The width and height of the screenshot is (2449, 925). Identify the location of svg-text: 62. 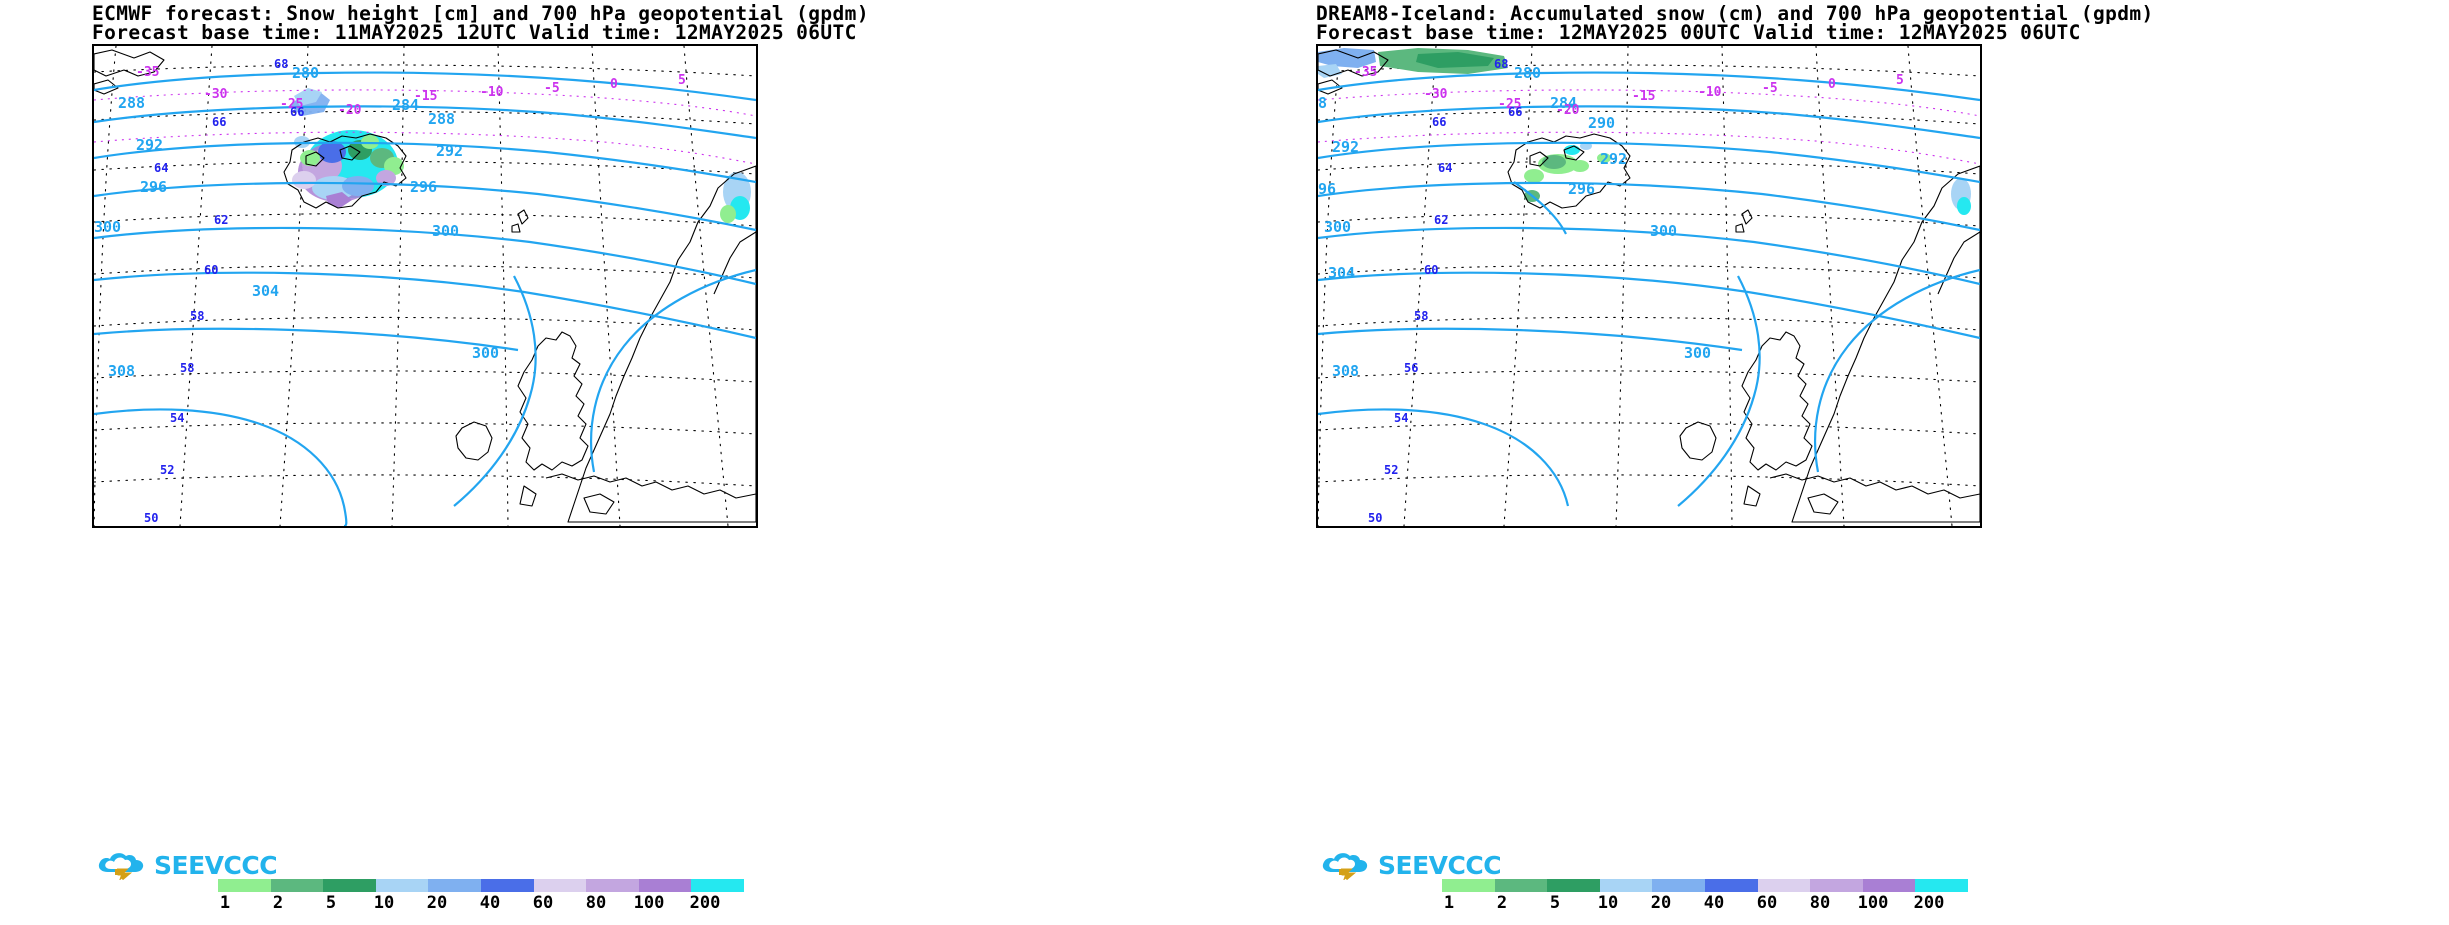
(221, 220).